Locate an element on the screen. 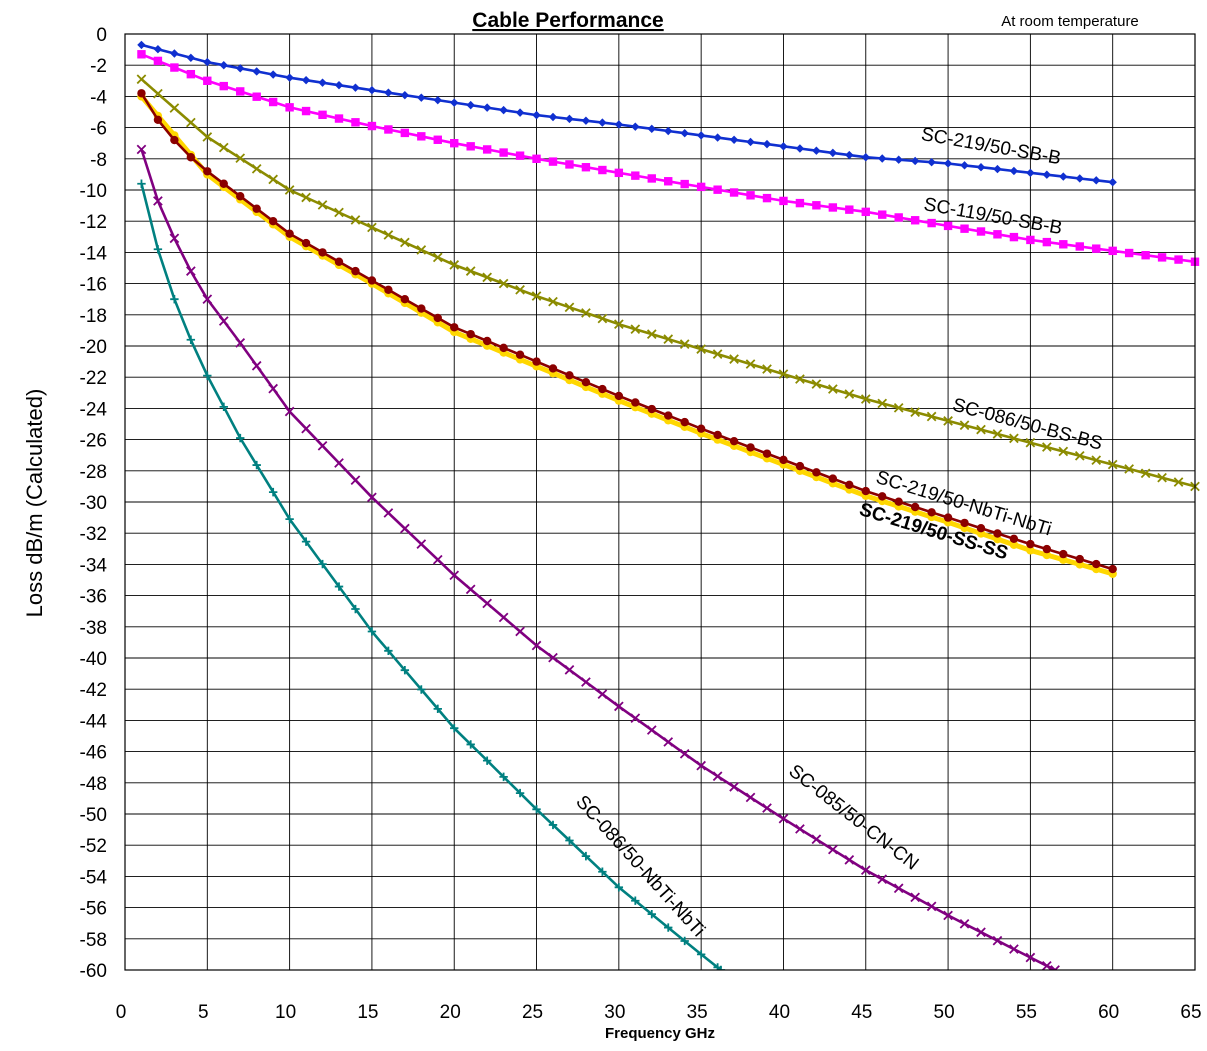 Image resolution: width=1207 pixels, height=1051 pixels. y-tick-label: -34 is located at coordinates (94, 565).